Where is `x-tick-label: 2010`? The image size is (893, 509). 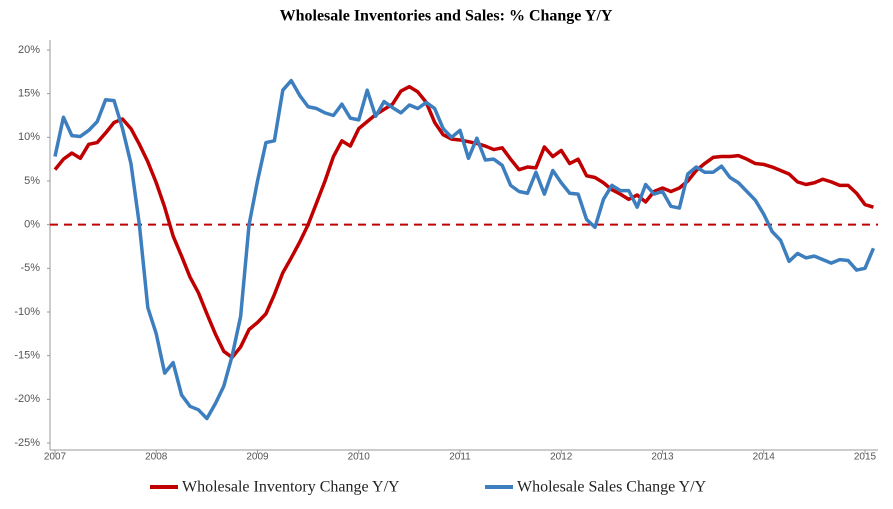 x-tick-label: 2010 is located at coordinates (359, 457).